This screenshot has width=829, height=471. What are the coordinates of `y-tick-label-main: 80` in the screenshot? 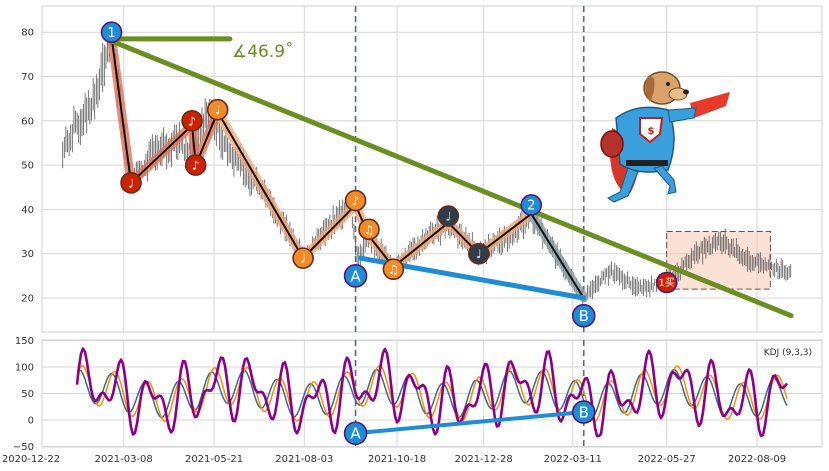 It's located at (27, 33).